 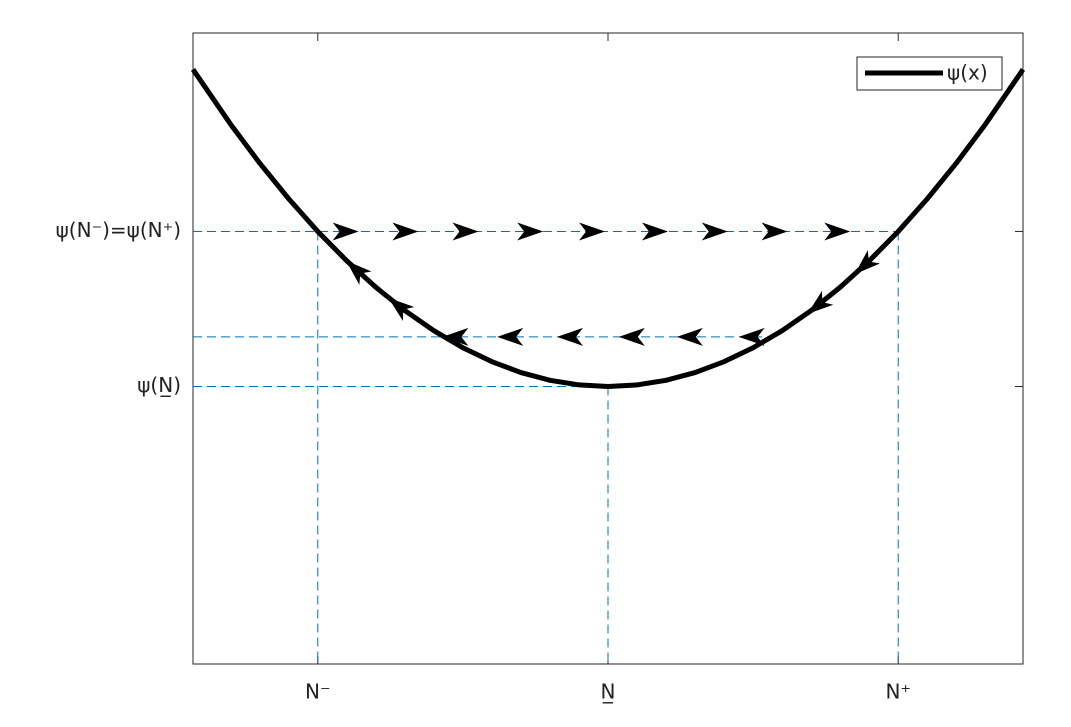 What do you see at coordinates (318, 692) in the screenshot?
I see `x-tick-label: N⁻` at bounding box center [318, 692].